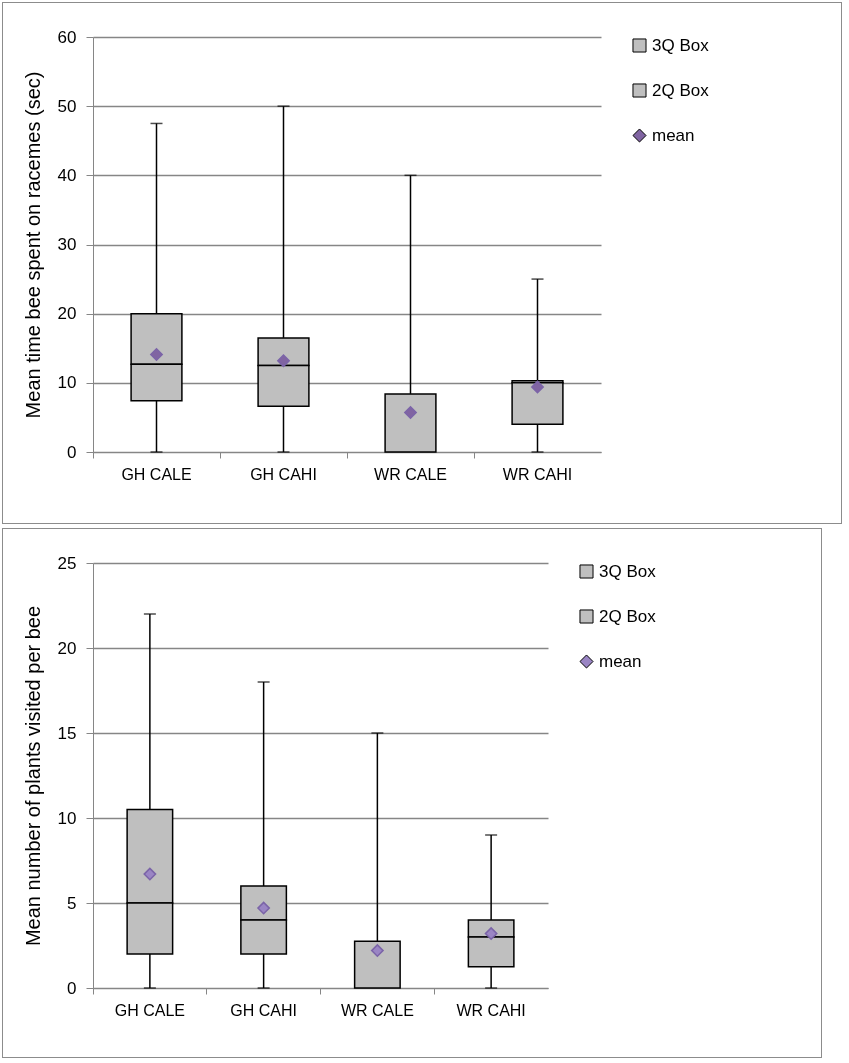 This screenshot has height=1063, width=849. I want to click on y-tick-label: 5, so click(72, 903).